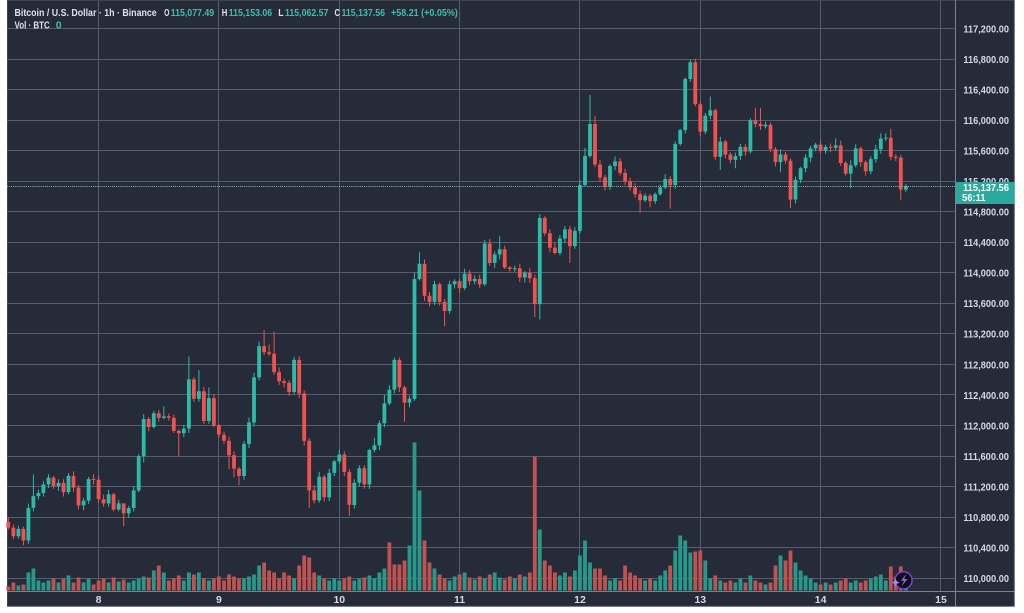 The width and height of the screenshot is (1024, 613). What do you see at coordinates (338, 13) in the screenshot?
I see `svg-text: C` at bounding box center [338, 13].